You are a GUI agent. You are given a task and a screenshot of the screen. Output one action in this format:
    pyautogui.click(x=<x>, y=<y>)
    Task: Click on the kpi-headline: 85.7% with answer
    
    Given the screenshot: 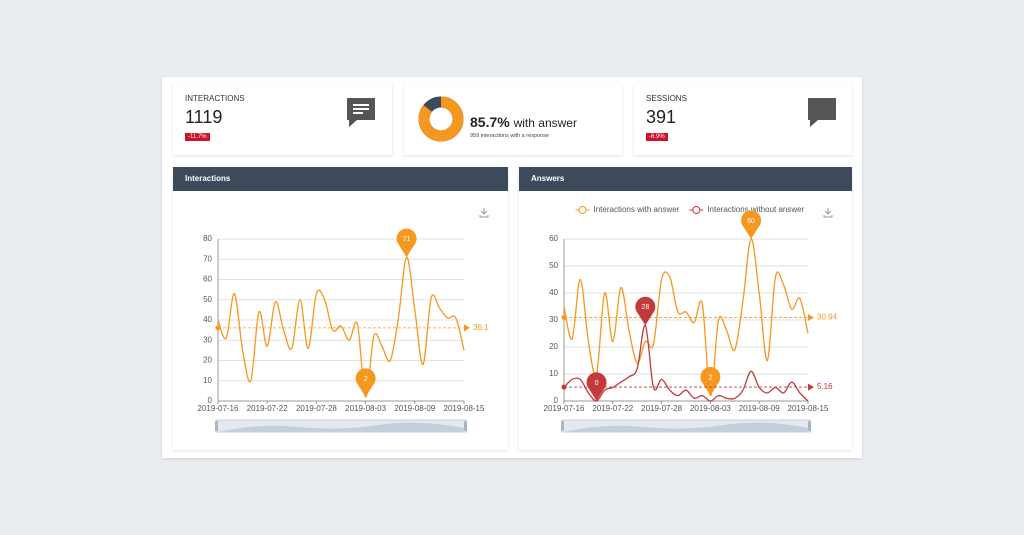 What is the action you would take?
    pyautogui.click(x=523, y=122)
    